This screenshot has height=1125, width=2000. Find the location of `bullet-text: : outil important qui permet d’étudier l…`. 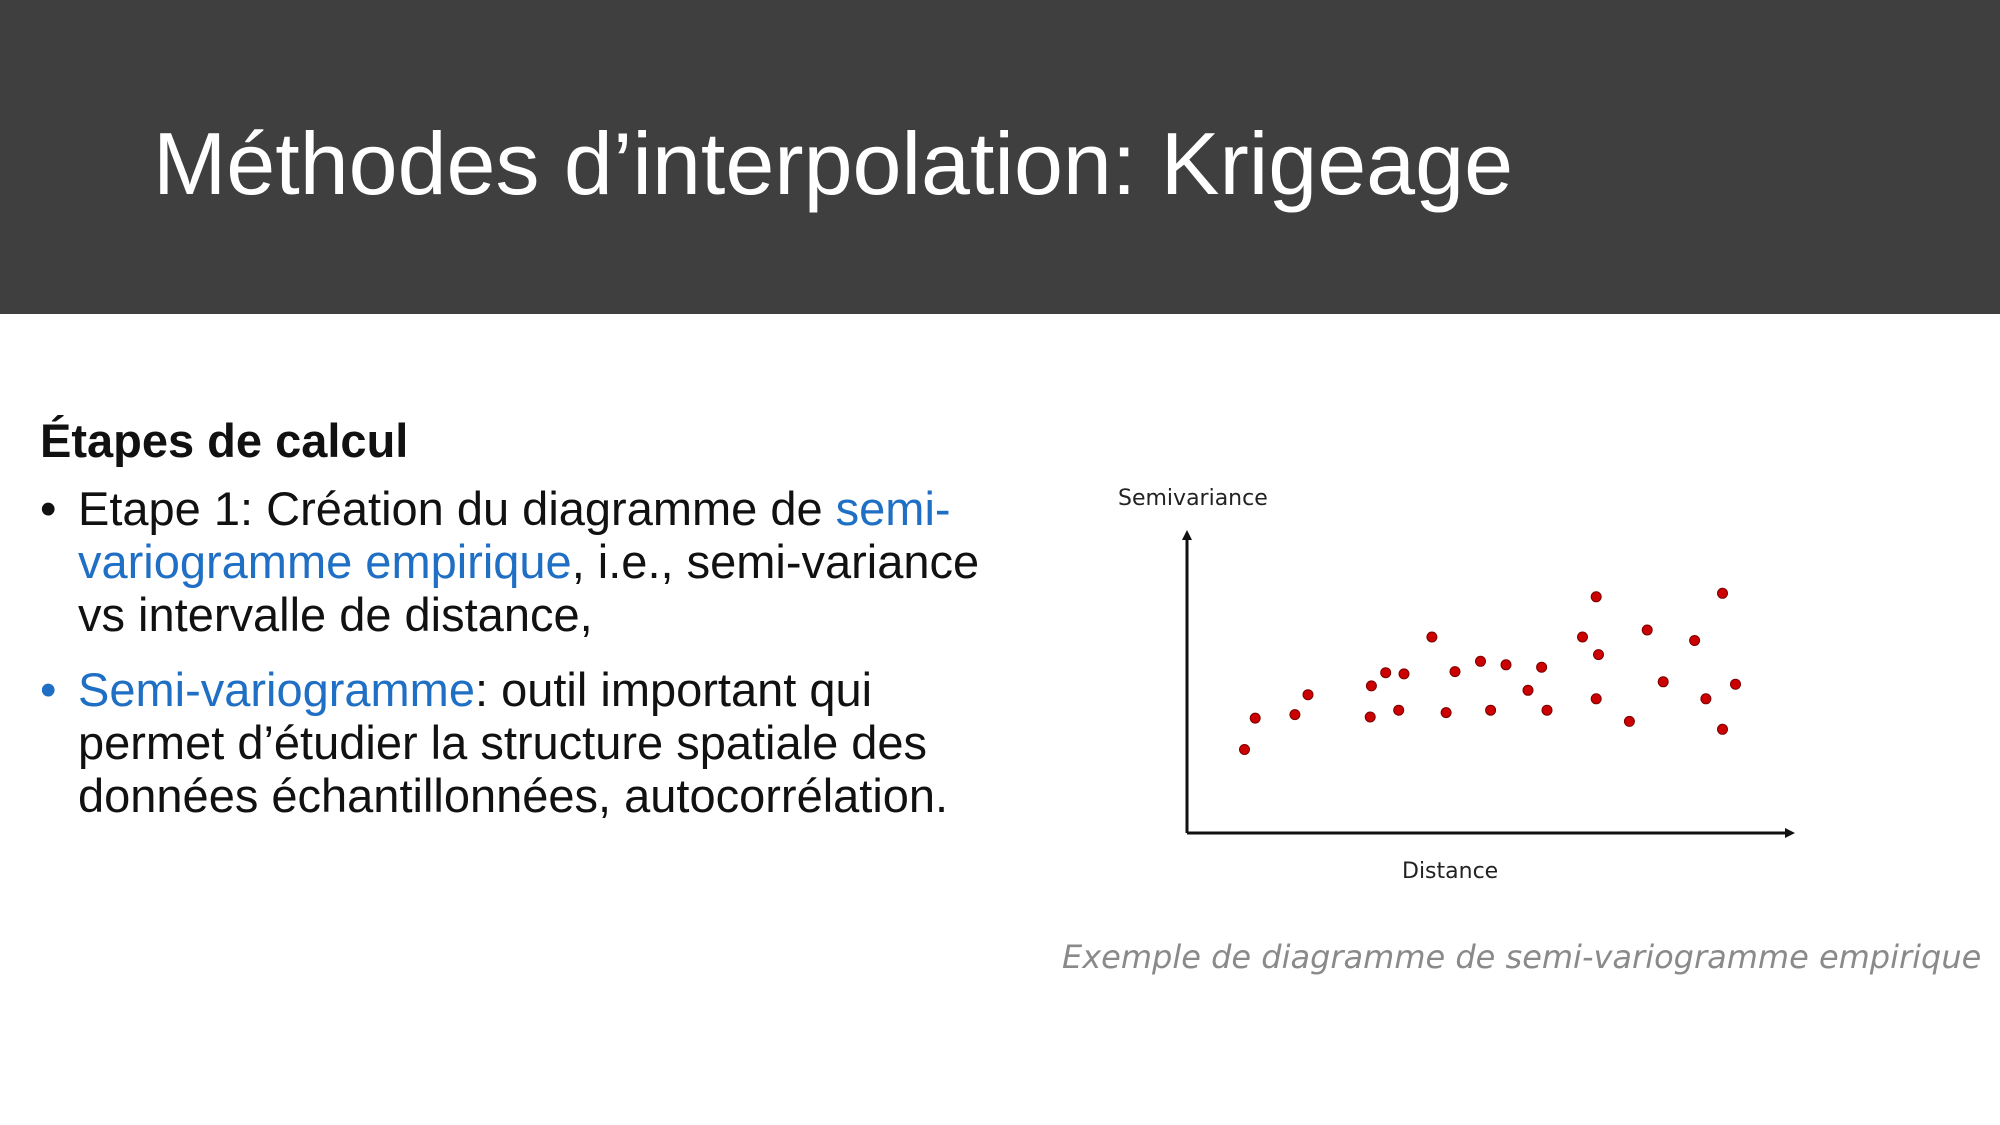

bullet-text: : outil important qui permet d’étudier l… is located at coordinates (513, 742).